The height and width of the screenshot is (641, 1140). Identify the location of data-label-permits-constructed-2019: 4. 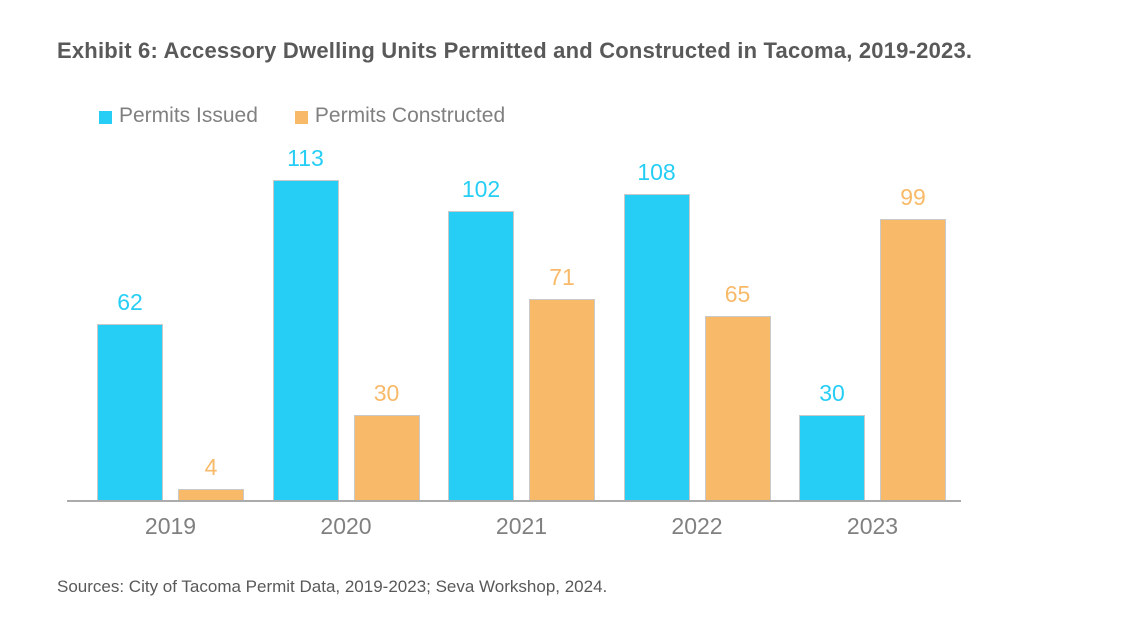
(211, 467).